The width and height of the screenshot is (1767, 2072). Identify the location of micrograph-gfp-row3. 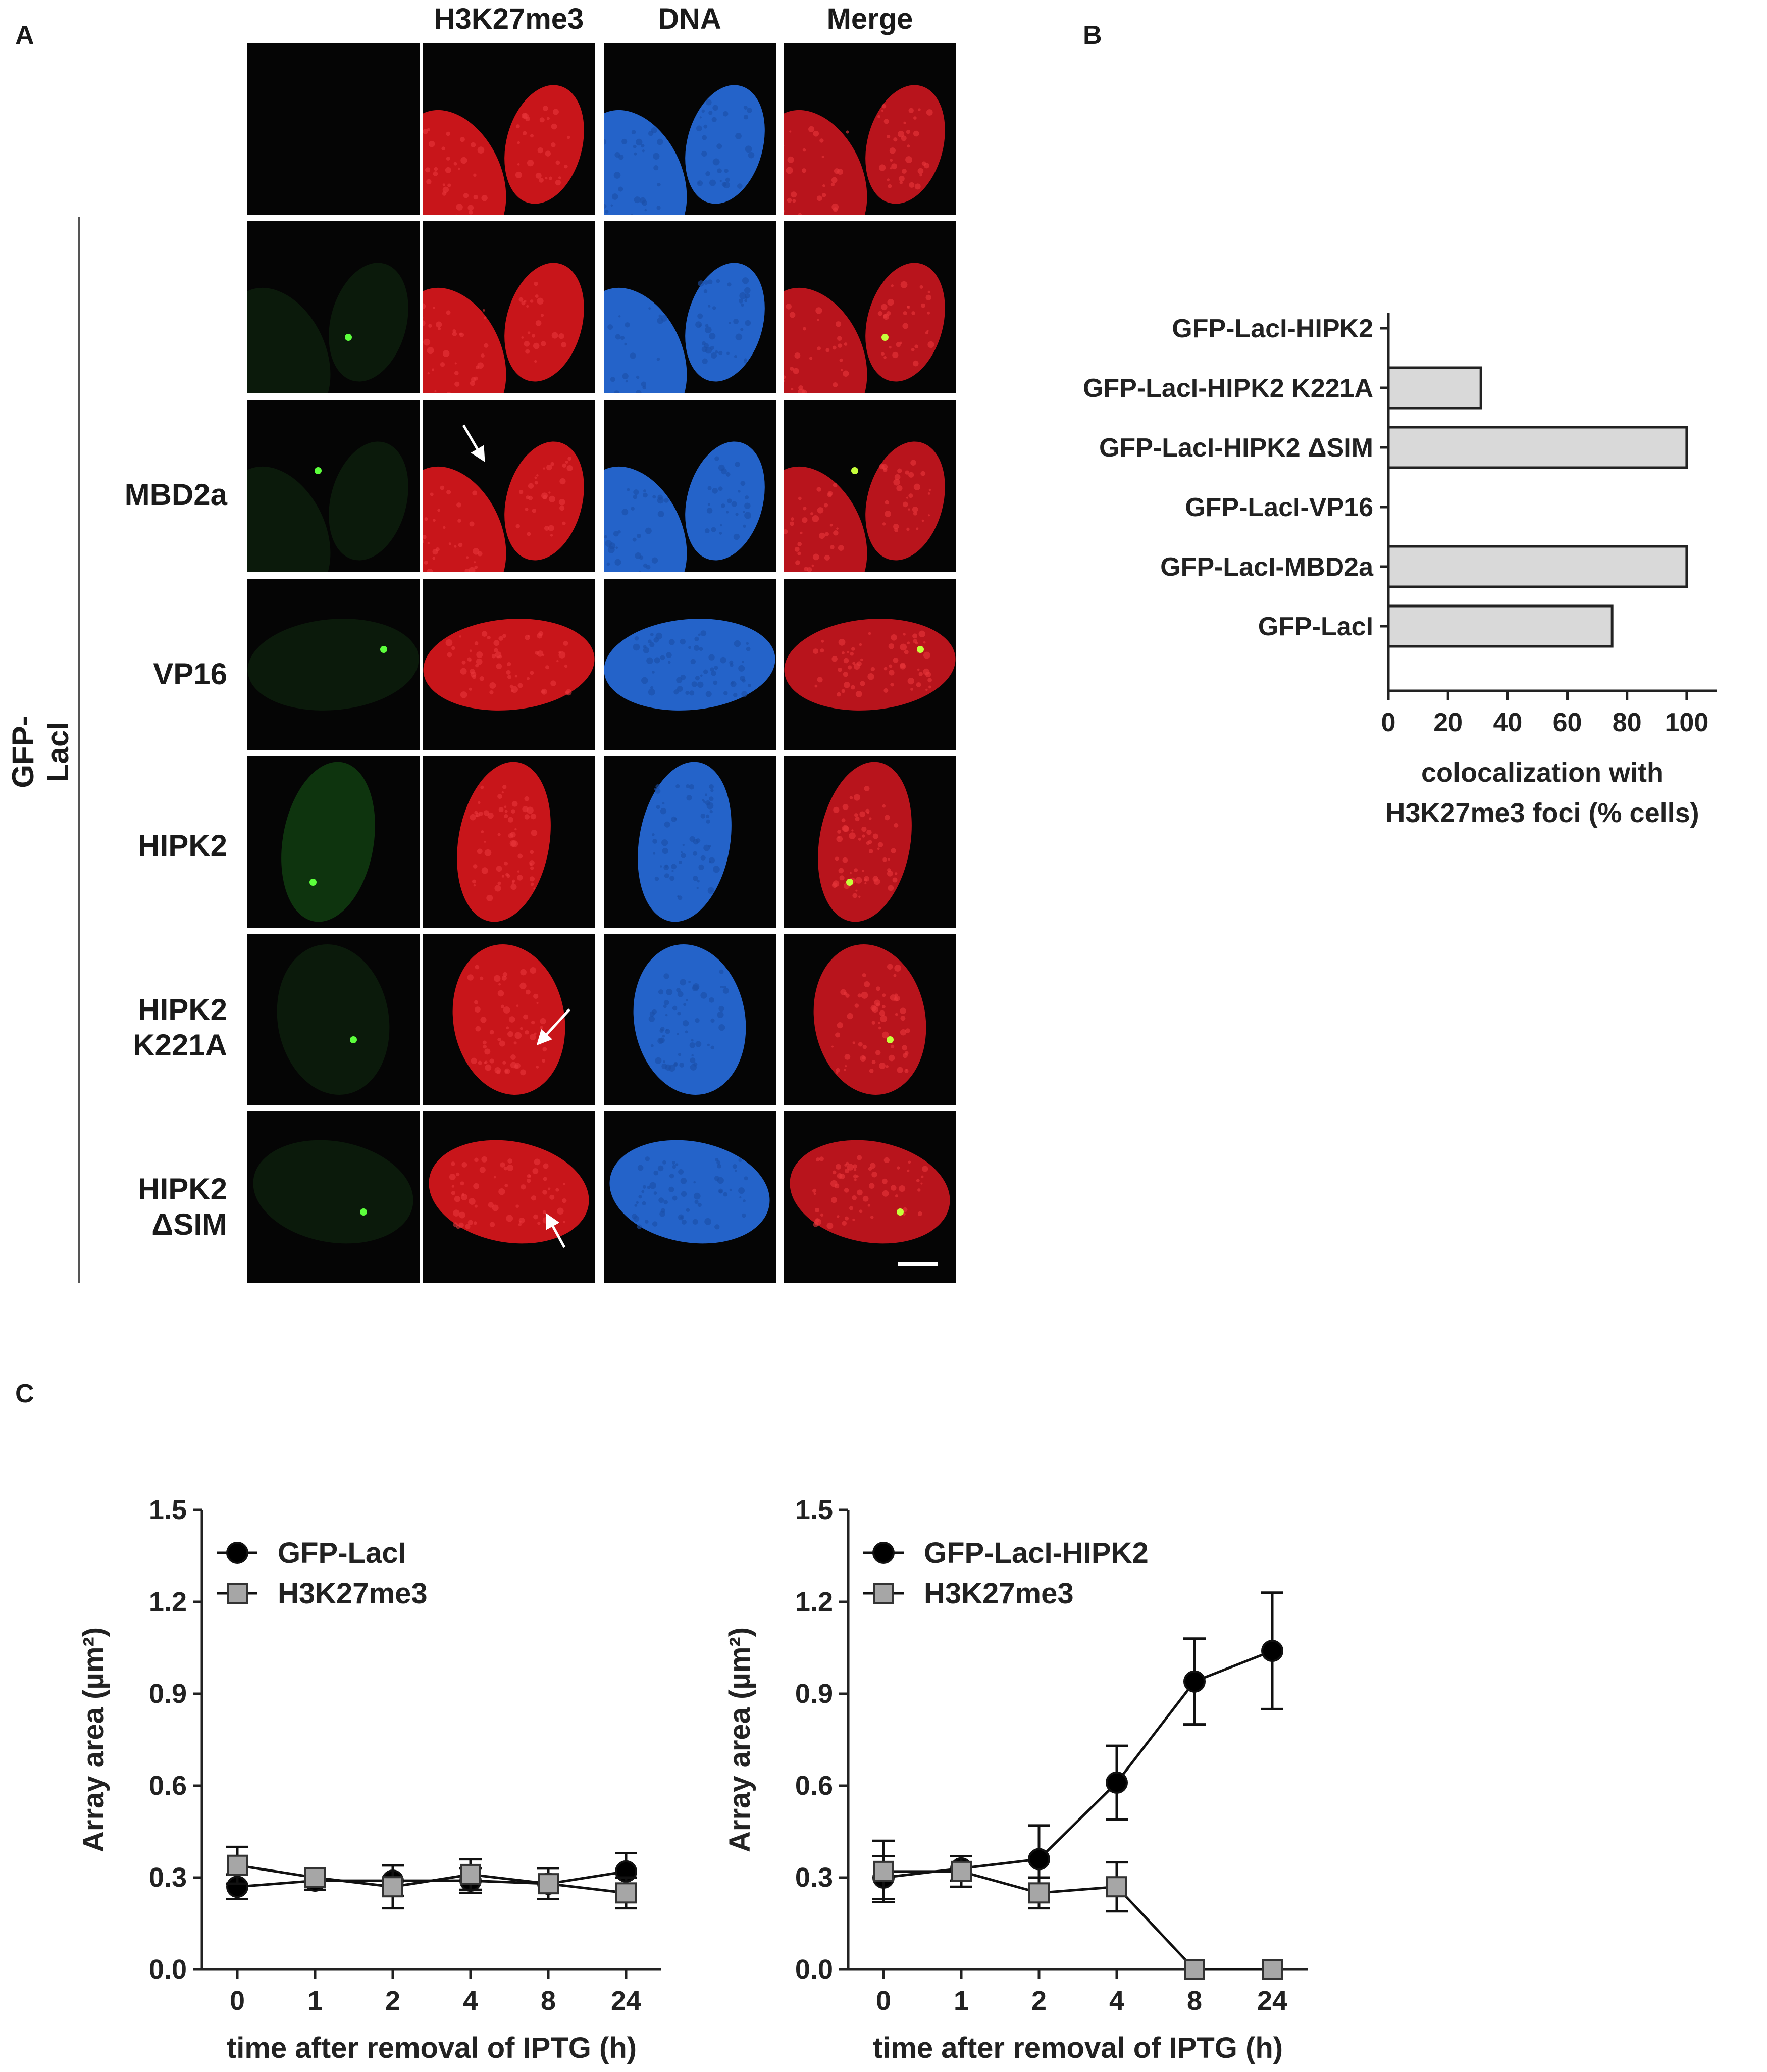
(333, 664).